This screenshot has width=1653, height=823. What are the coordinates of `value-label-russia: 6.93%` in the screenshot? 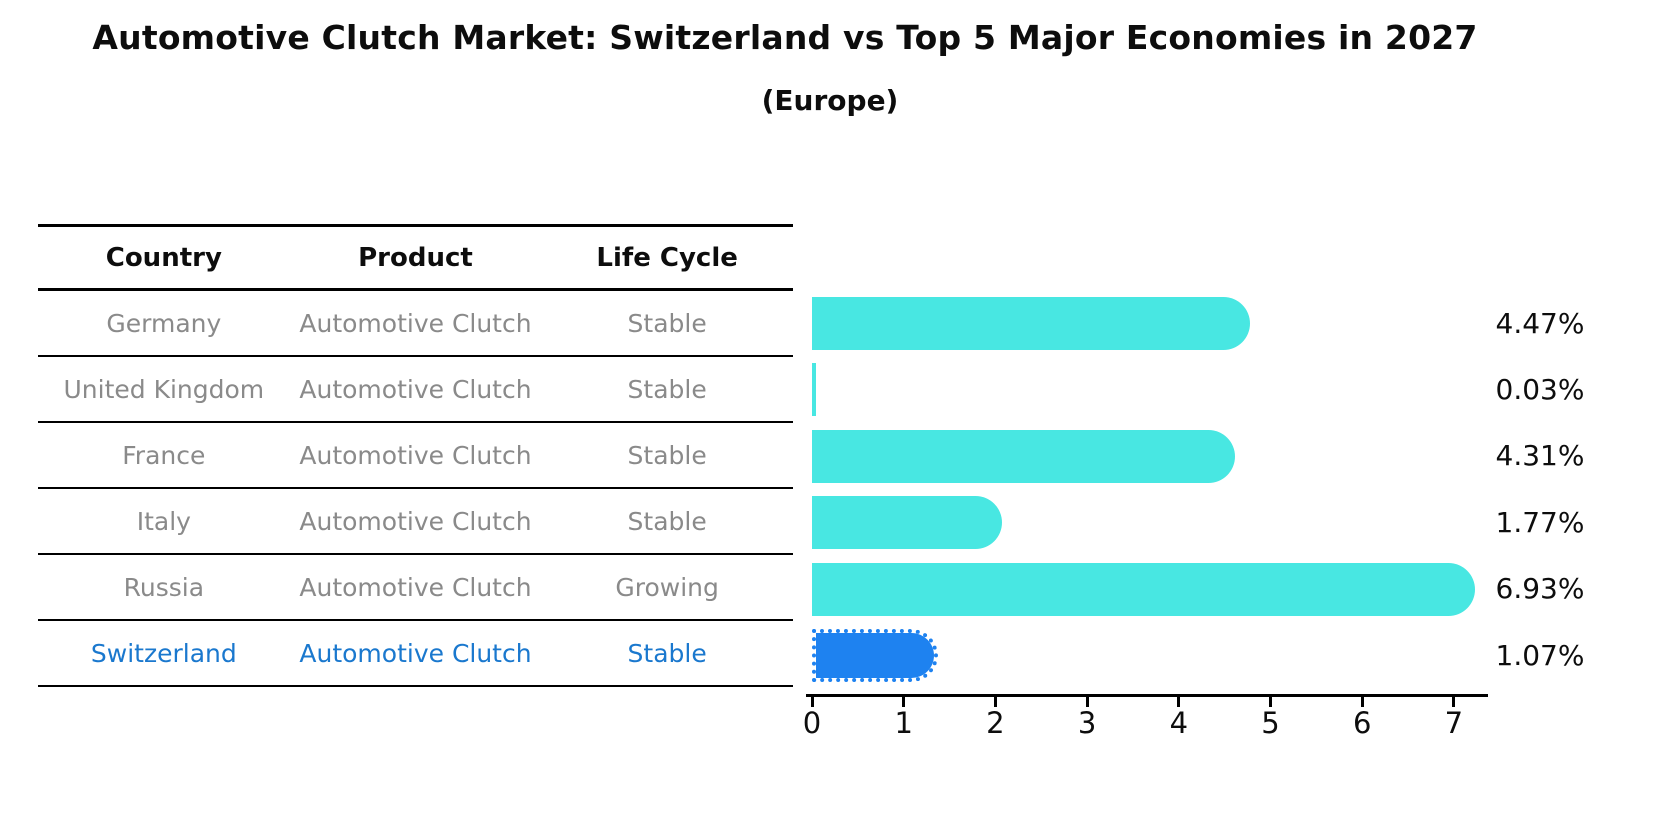 It's located at (1540, 589).